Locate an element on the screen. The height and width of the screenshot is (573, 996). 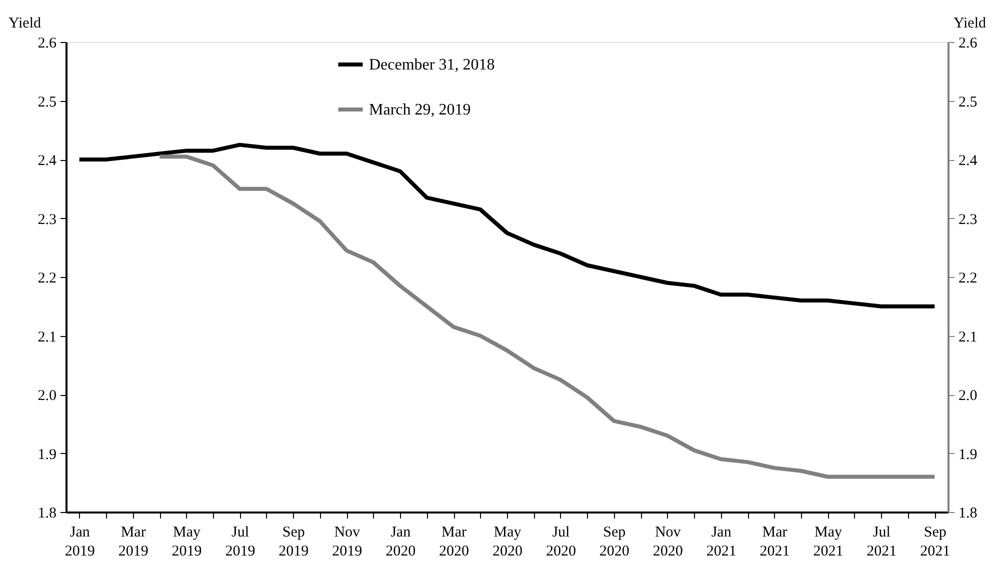
y-tick-label: 1.8 is located at coordinates (47, 514).